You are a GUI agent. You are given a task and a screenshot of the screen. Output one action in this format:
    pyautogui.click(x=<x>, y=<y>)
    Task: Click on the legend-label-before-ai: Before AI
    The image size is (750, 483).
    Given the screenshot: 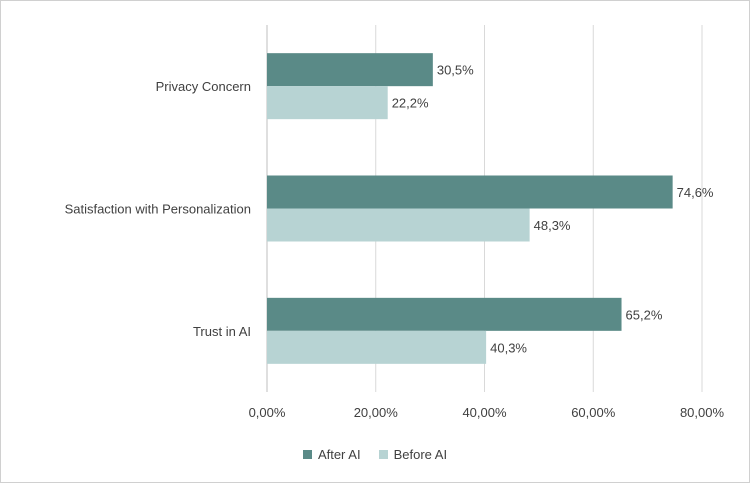 What is the action you would take?
    pyautogui.click(x=420, y=454)
    